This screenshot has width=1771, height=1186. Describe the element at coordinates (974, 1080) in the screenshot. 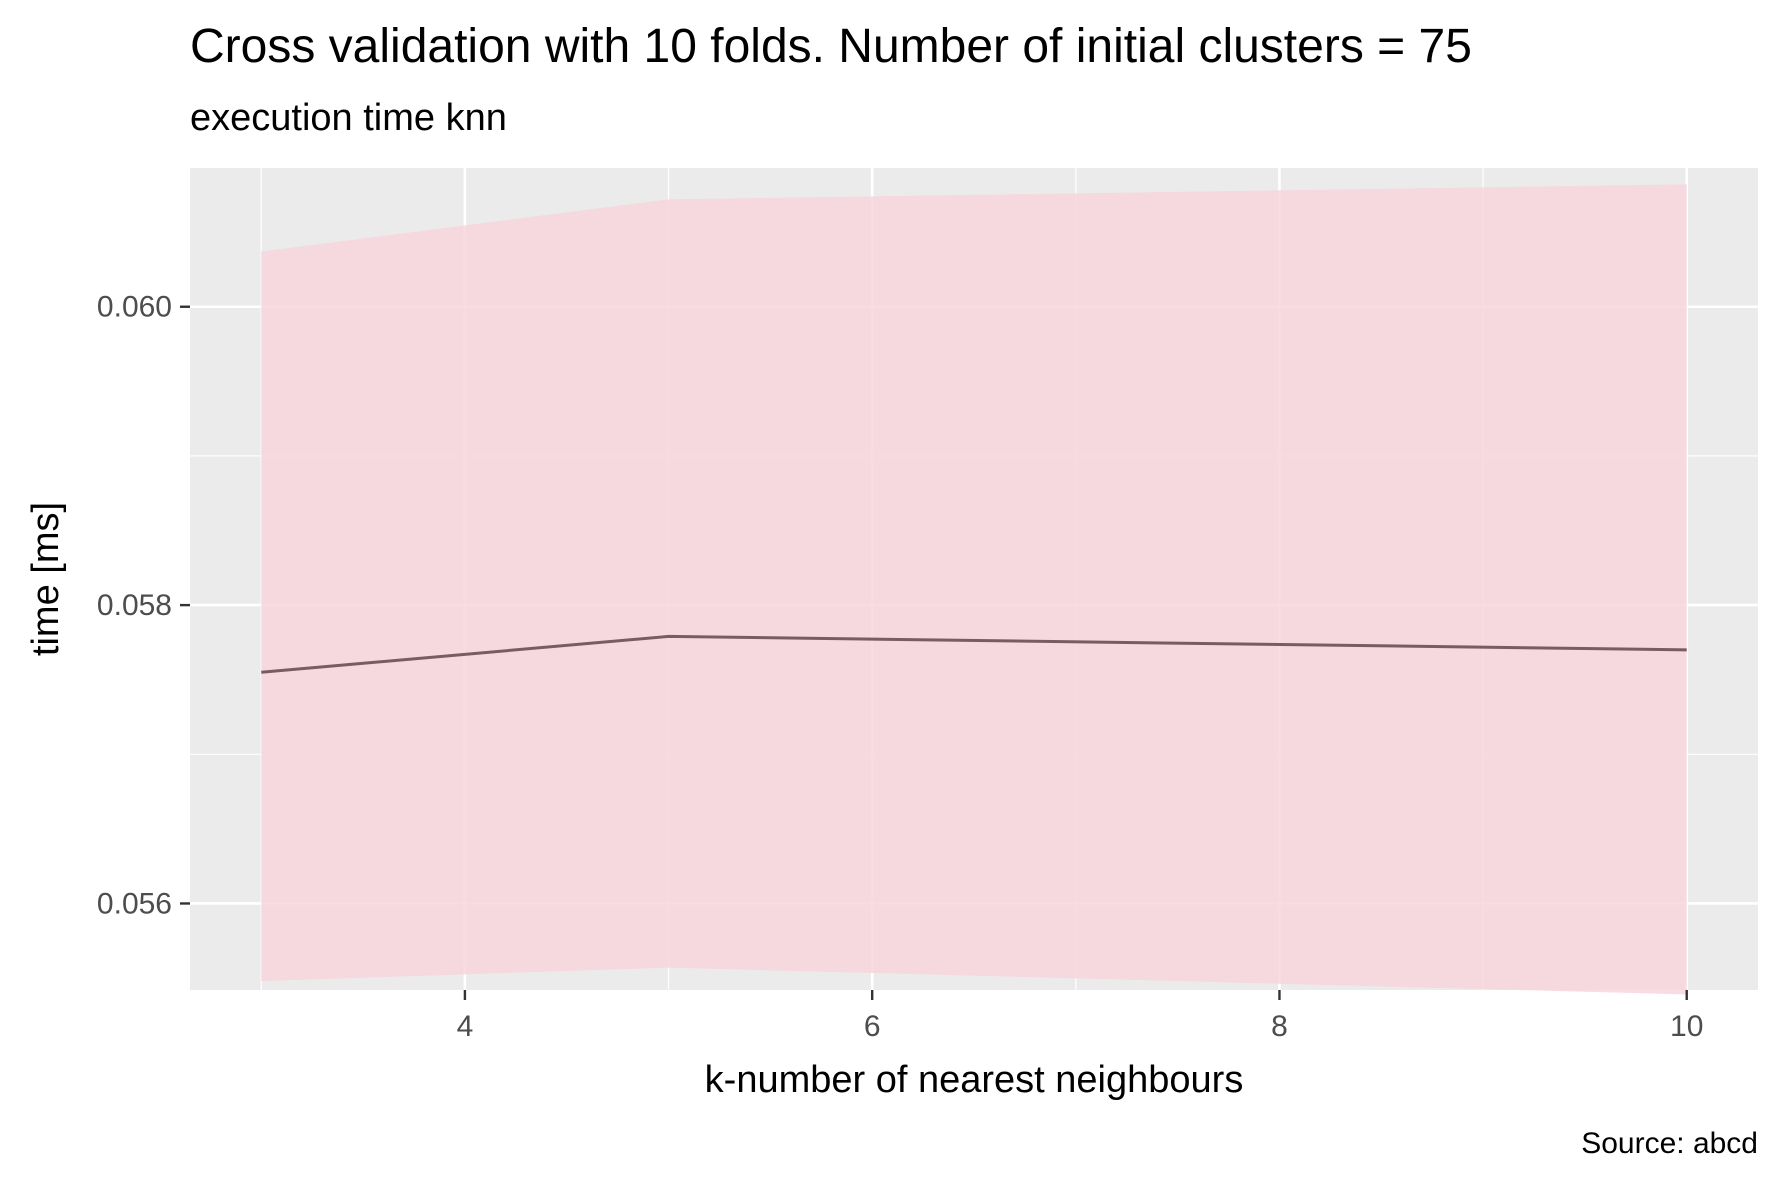

I see `x-axis-label: k-number of nearest neighbours` at that location.